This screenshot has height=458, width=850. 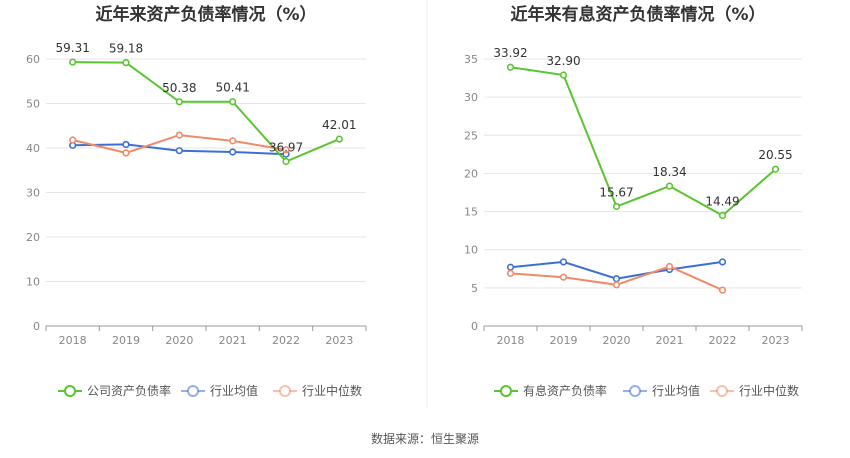 I want to click on source-note: 数据来源：恒生聚源, so click(x=425, y=438).